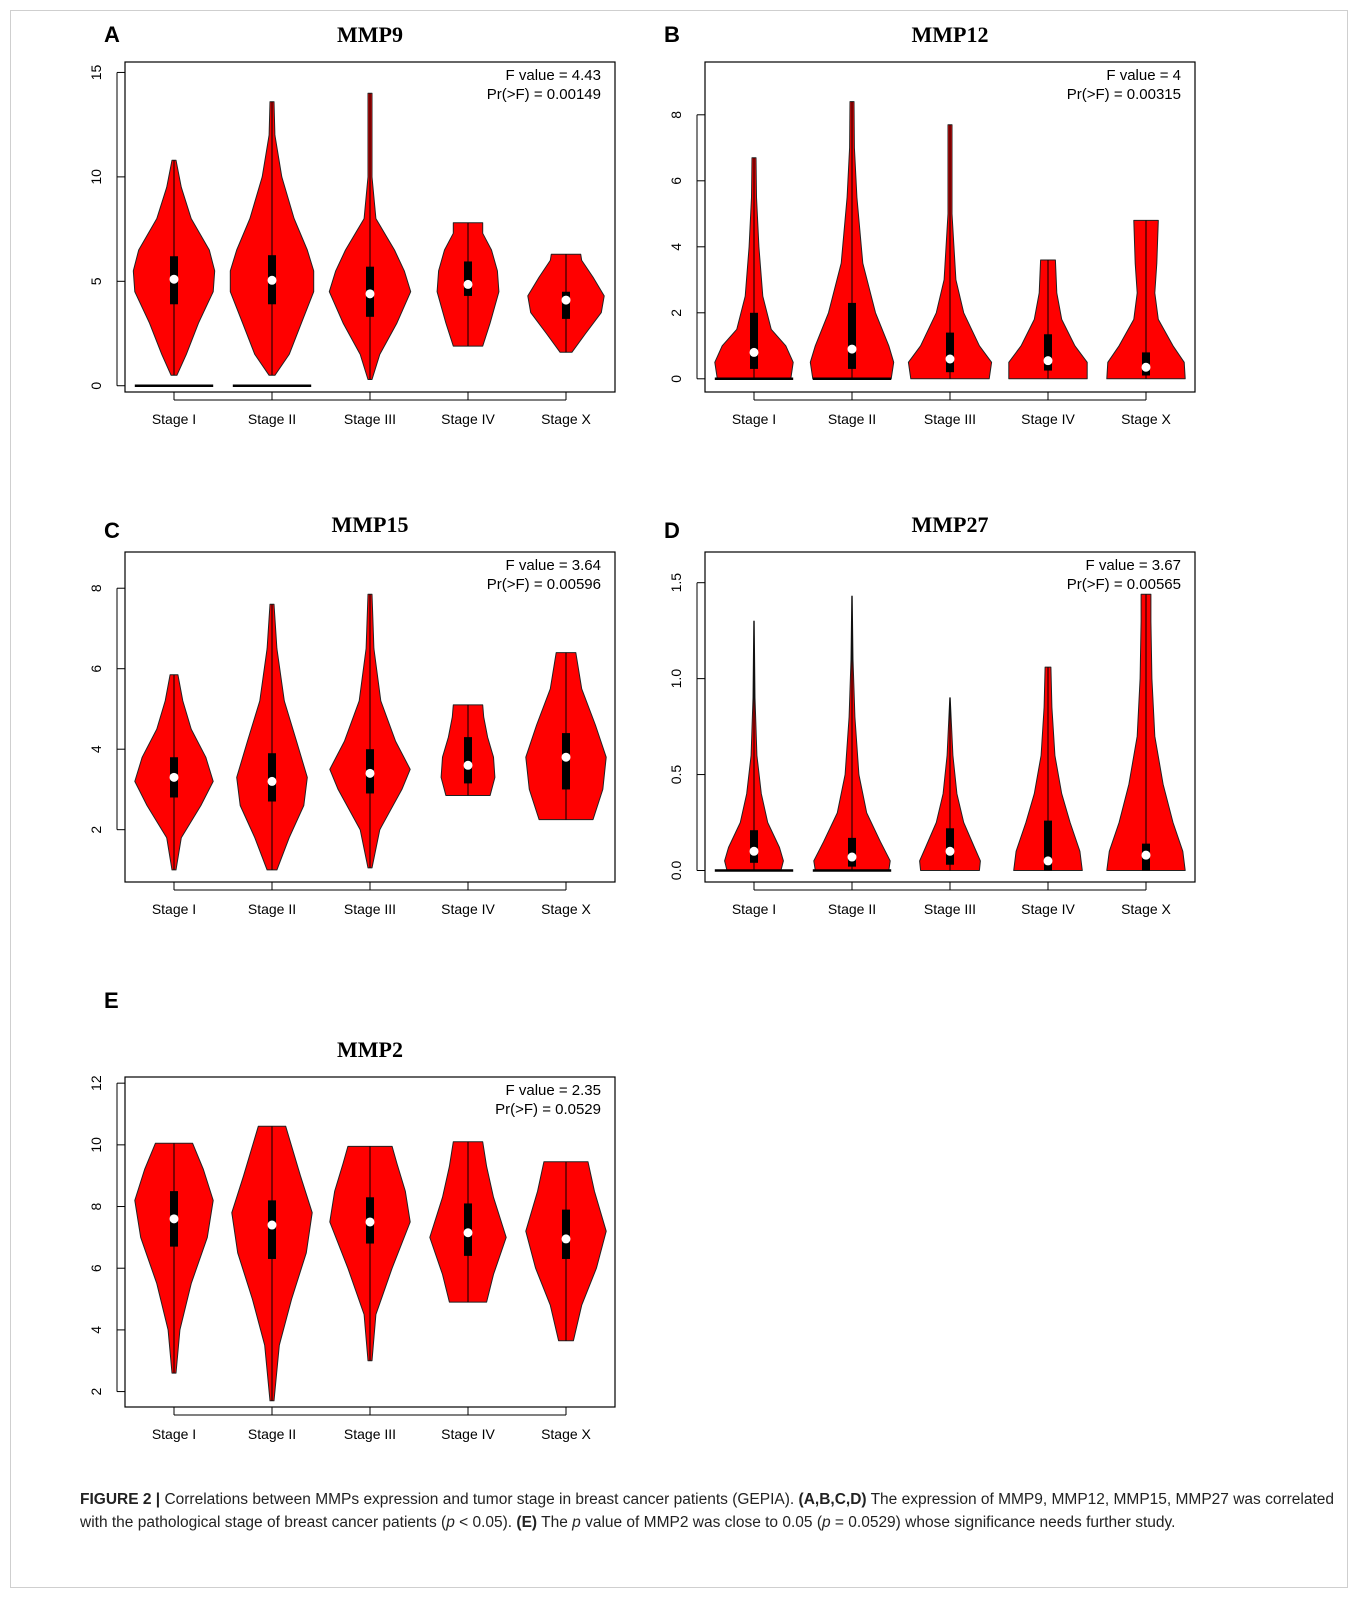 Image resolution: width=1358 pixels, height=1601 pixels. I want to click on caption-text-4: The, so click(555, 1522).